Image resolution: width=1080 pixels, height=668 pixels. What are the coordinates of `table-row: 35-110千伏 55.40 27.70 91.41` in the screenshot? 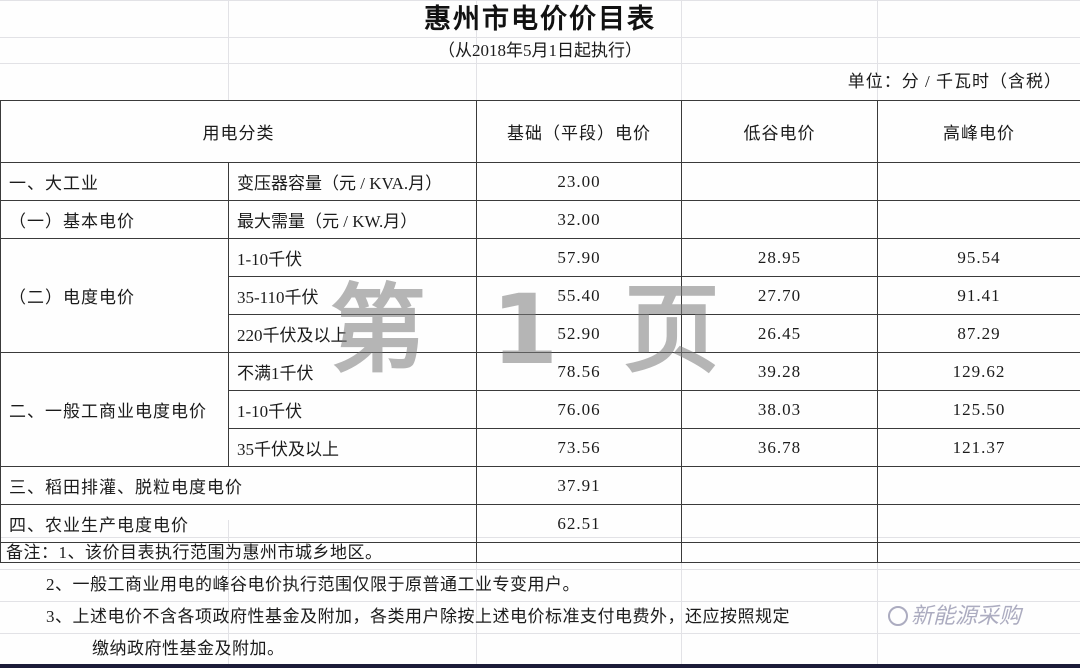 It's located at (540, 295).